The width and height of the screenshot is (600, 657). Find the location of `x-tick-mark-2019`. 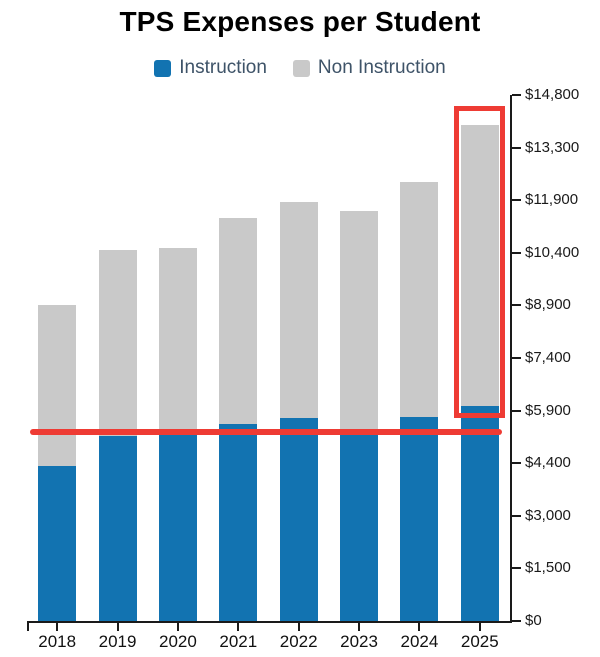

x-tick-mark-2019 is located at coordinates (117, 627).